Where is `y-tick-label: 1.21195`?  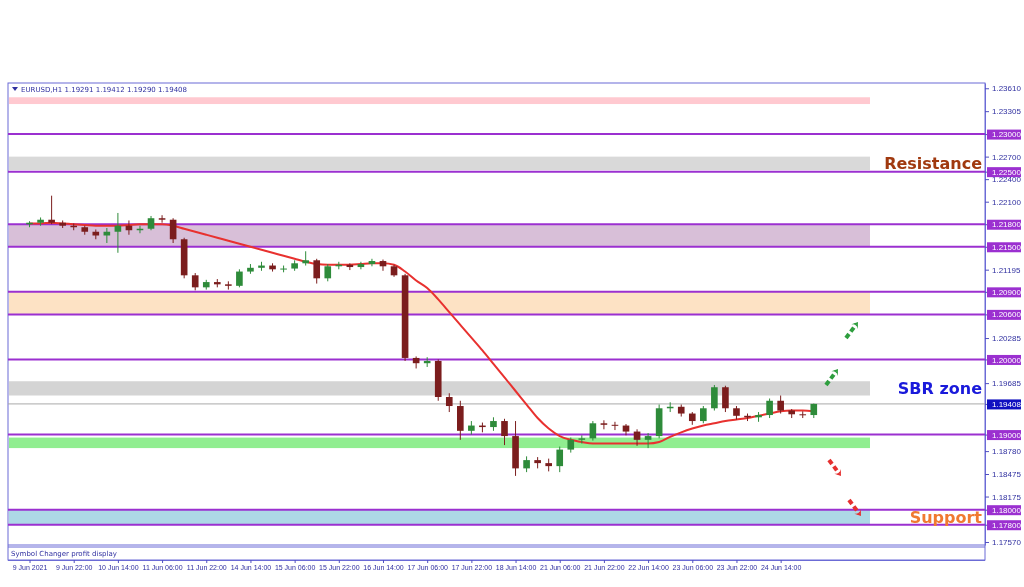 y-tick-label: 1.21195 is located at coordinates (1006, 270).